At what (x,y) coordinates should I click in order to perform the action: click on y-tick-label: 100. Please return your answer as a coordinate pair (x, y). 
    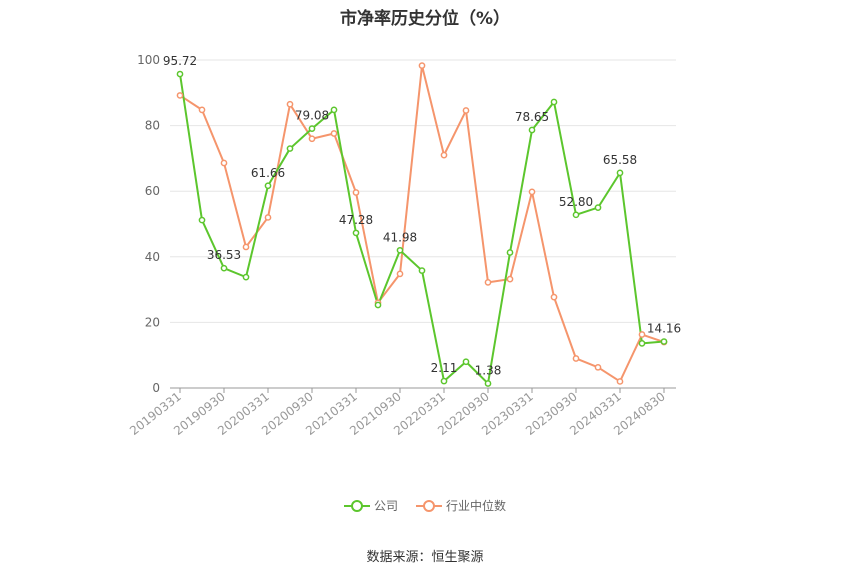
    Looking at the image, I should click on (148, 60).